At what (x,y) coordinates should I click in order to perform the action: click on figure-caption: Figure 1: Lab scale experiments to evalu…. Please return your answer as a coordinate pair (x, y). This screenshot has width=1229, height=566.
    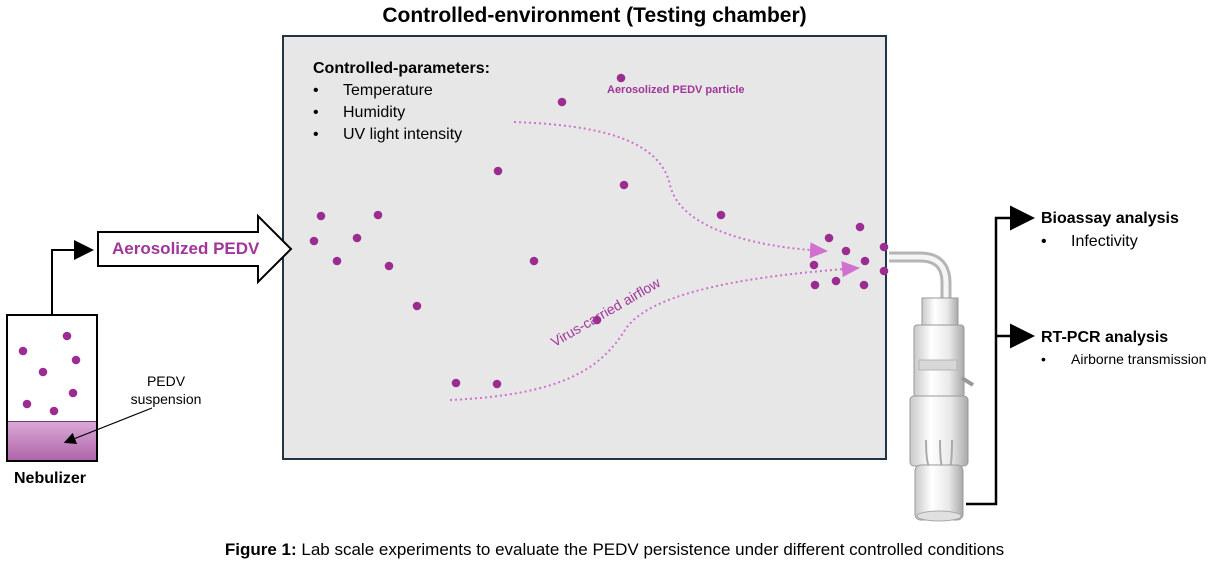
    Looking at the image, I should click on (614, 550).